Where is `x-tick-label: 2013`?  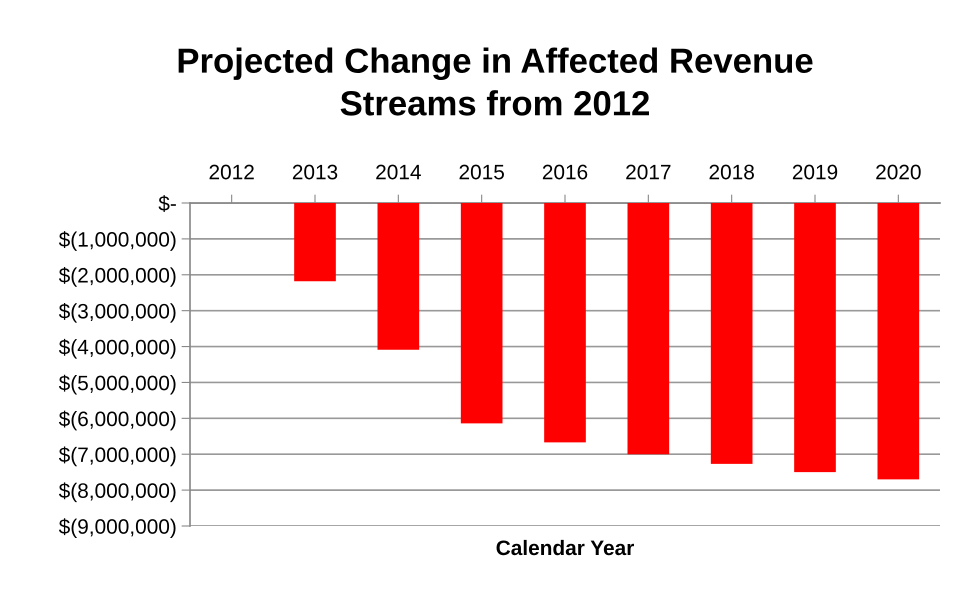 x-tick-label: 2013 is located at coordinates (315, 172).